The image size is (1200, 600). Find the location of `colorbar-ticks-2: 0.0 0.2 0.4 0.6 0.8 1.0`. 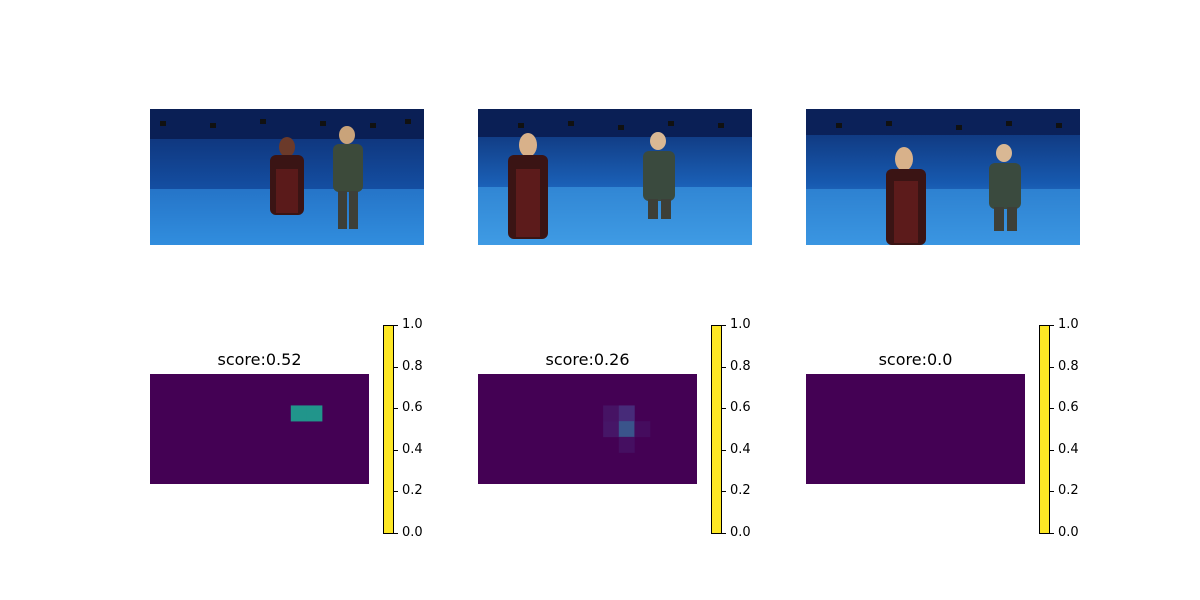

colorbar-ticks-2: 0.0 0.2 0.4 0.6 0.8 1.0 is located at coordinates (742, 429).